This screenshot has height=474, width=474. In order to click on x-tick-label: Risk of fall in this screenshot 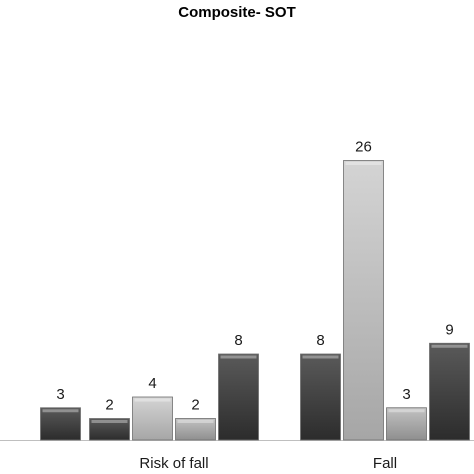, I will do `click(173, 463)`.